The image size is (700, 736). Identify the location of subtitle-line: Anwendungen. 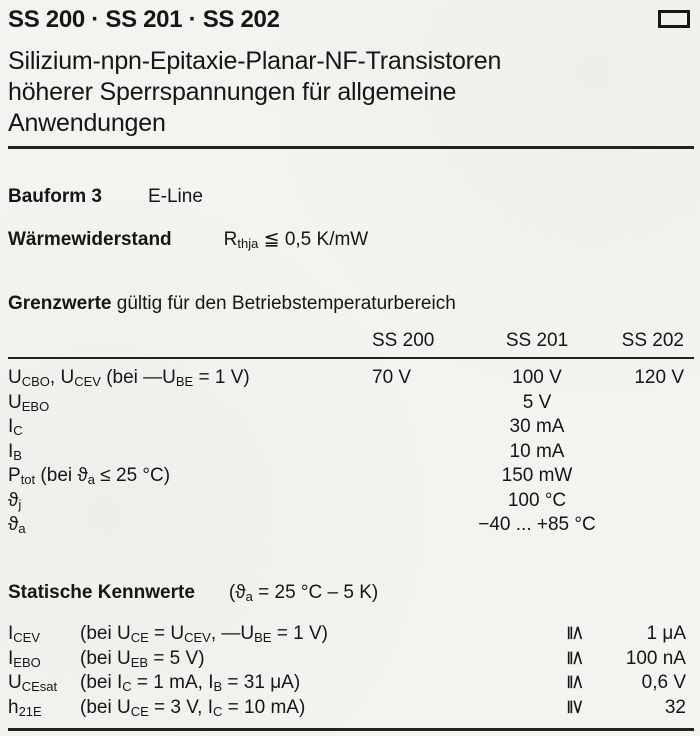
(87, 123).